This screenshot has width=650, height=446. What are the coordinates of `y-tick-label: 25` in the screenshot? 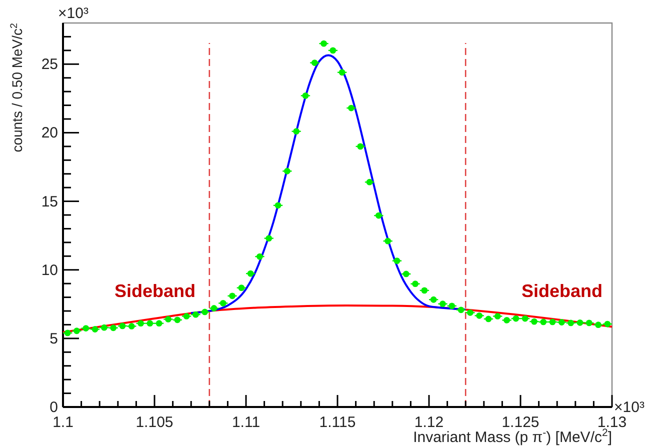 It's located at (49, 65).